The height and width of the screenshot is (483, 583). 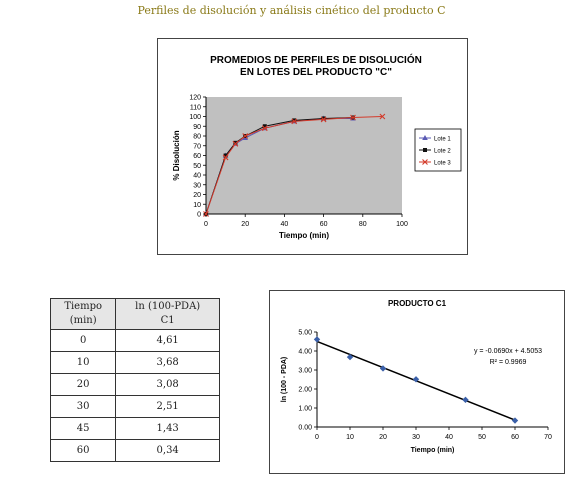 I want to click on x-tick-label: 10, so click(x=350, y=437).